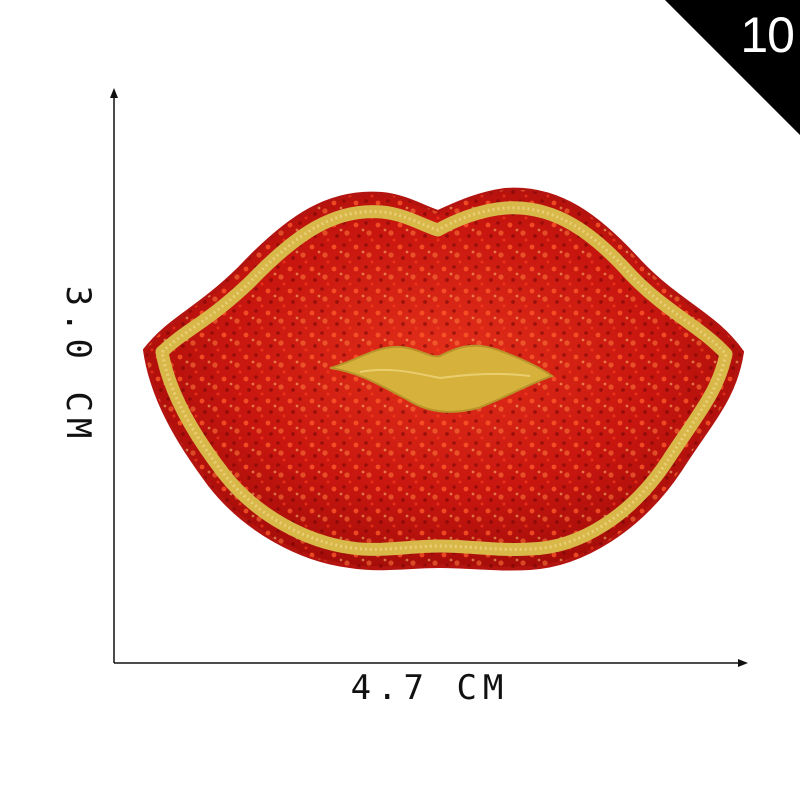 The width and height of the screenshot is (800, 804). I want to click on vertical-arrow-head, so click(114, 93).